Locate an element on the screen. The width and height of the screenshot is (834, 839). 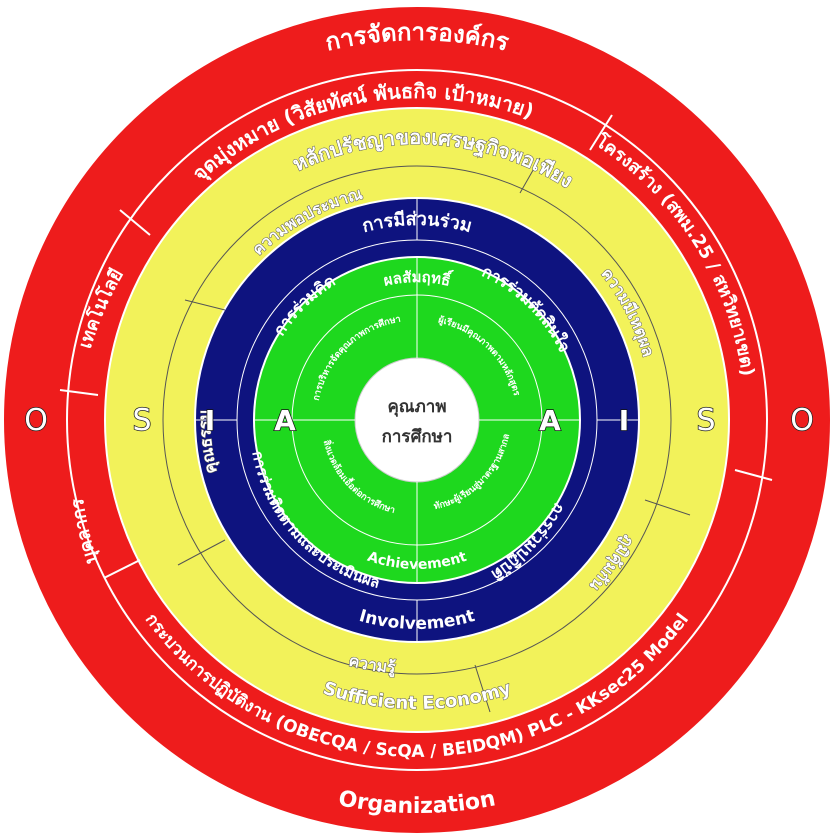
letter-s-left: S is located at coordinates (141, 420).